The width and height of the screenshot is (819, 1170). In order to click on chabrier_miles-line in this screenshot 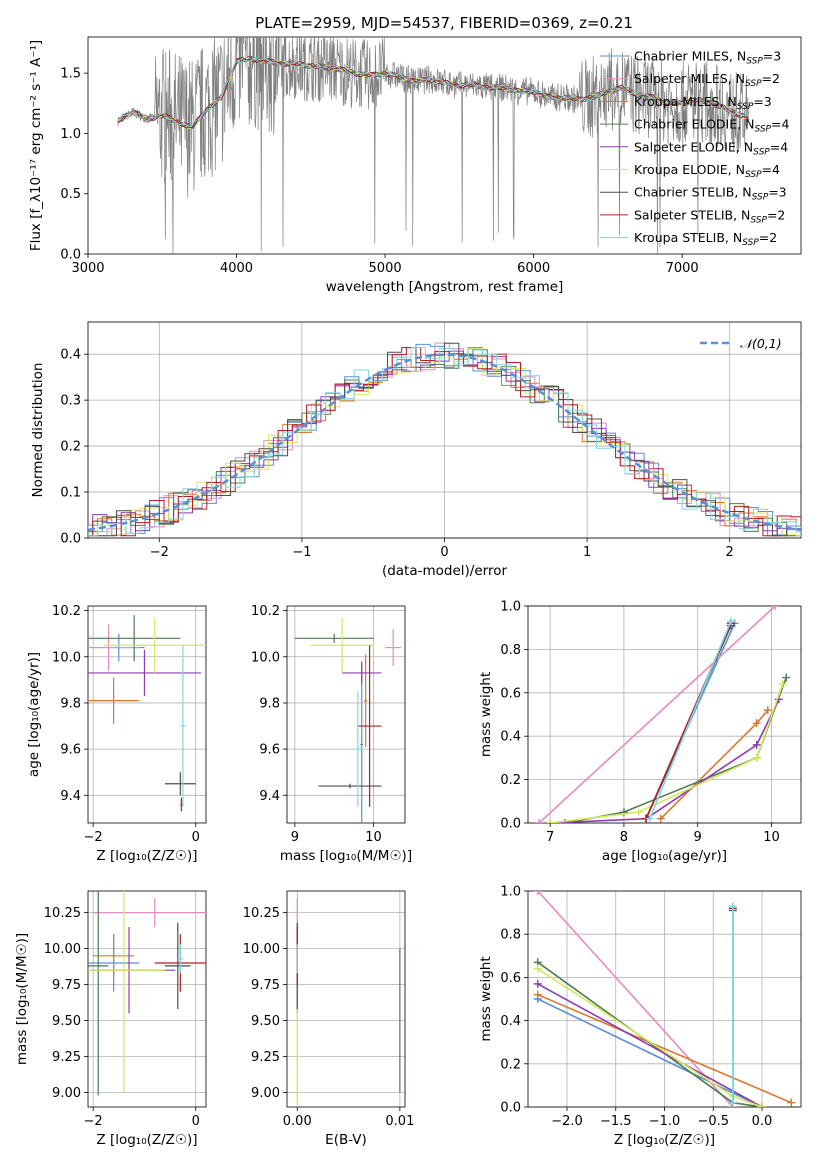, I will do `click(650, 1052)`.